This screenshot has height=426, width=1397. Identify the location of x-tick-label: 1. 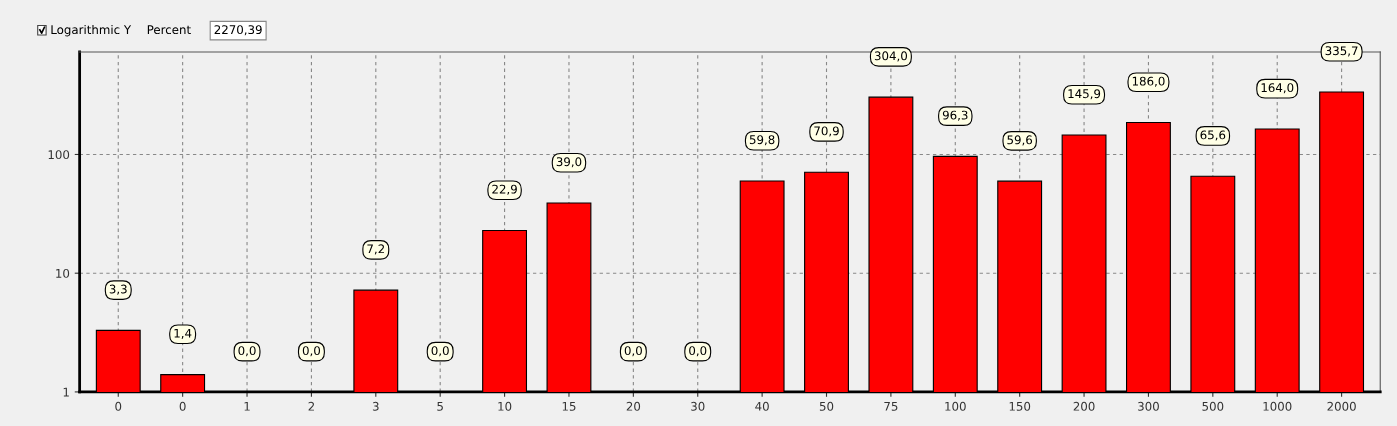
(247, 406).